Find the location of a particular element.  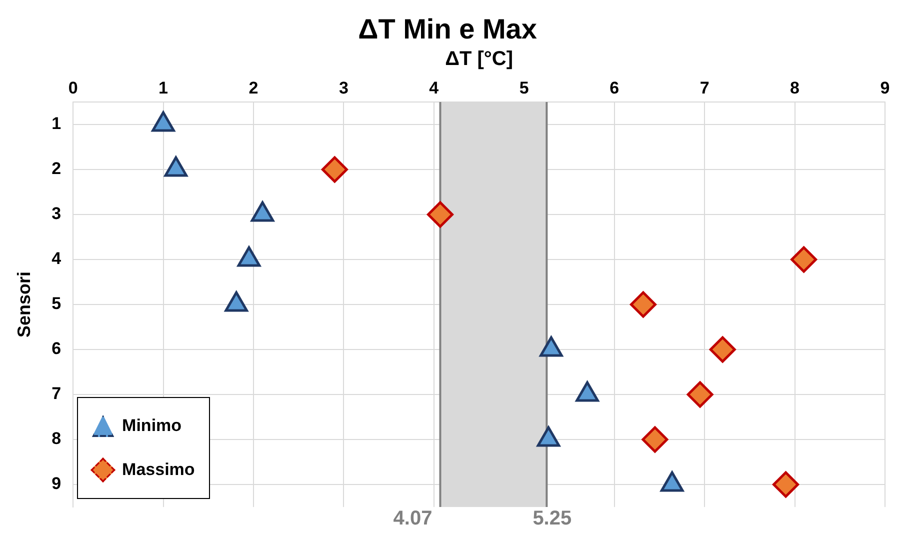

legend-label: Massimo is located at coordinates (158, 470).